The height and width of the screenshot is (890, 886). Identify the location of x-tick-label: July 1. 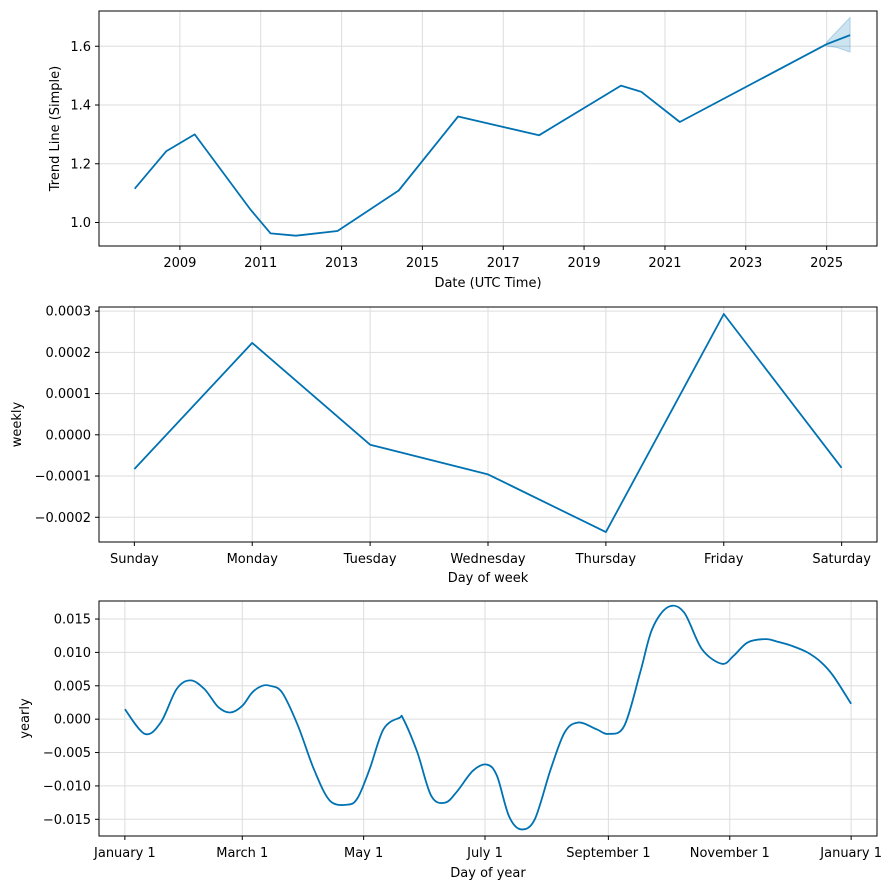
(484, 853).